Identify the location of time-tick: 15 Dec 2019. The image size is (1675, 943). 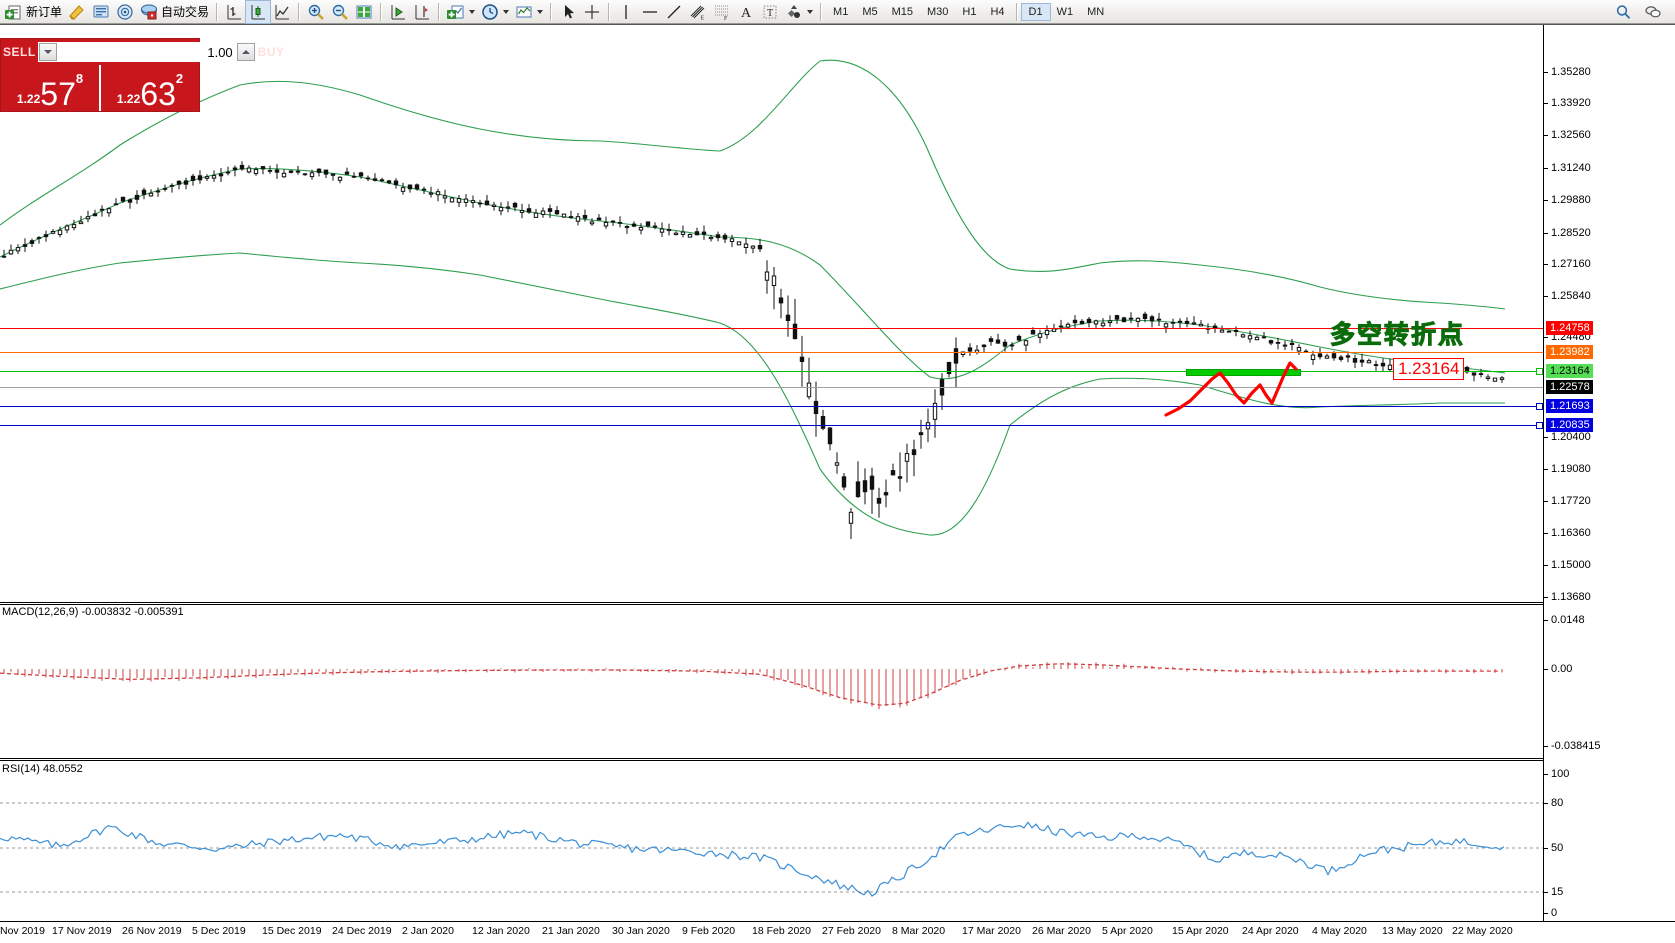
(292, 931).